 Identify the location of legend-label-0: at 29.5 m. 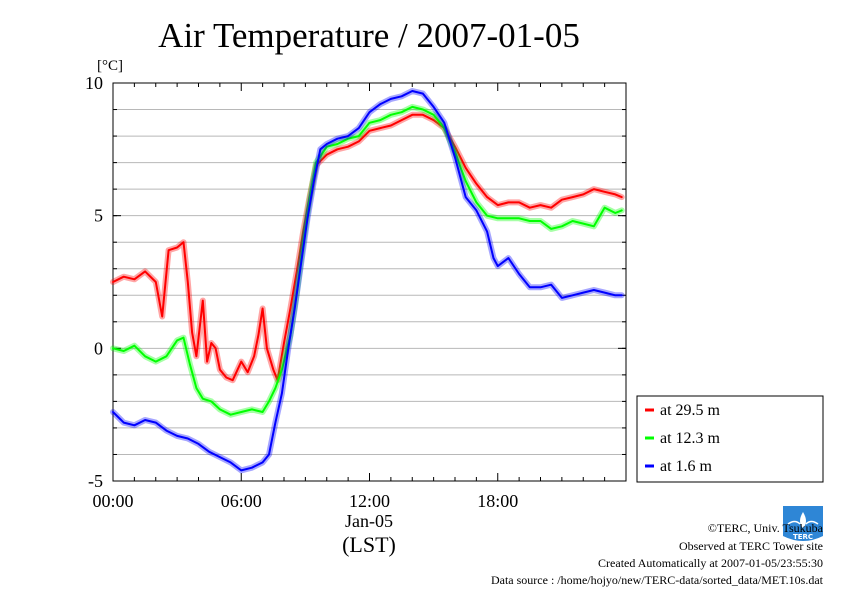
(690, 410).